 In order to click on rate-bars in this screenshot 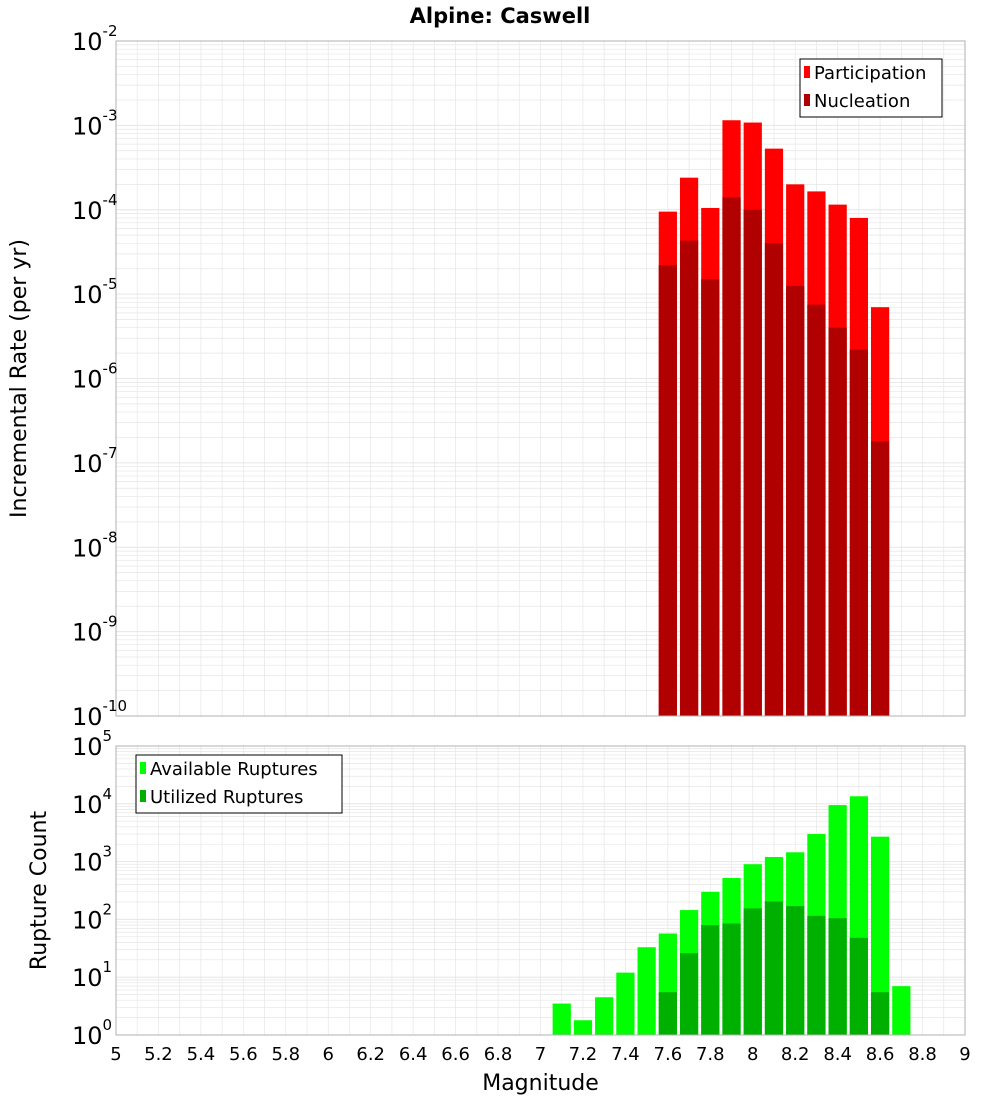, I will do `click(774, 418)`.